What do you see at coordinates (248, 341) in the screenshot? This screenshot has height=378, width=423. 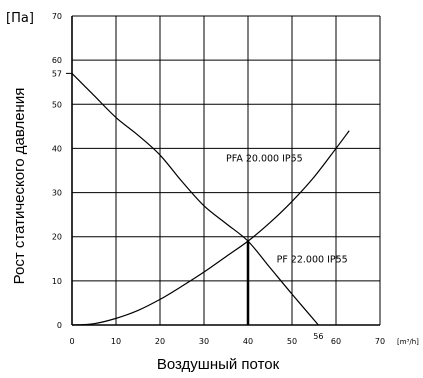 I see `x-tick-label-40: 40` at bounding box center [248, 341].